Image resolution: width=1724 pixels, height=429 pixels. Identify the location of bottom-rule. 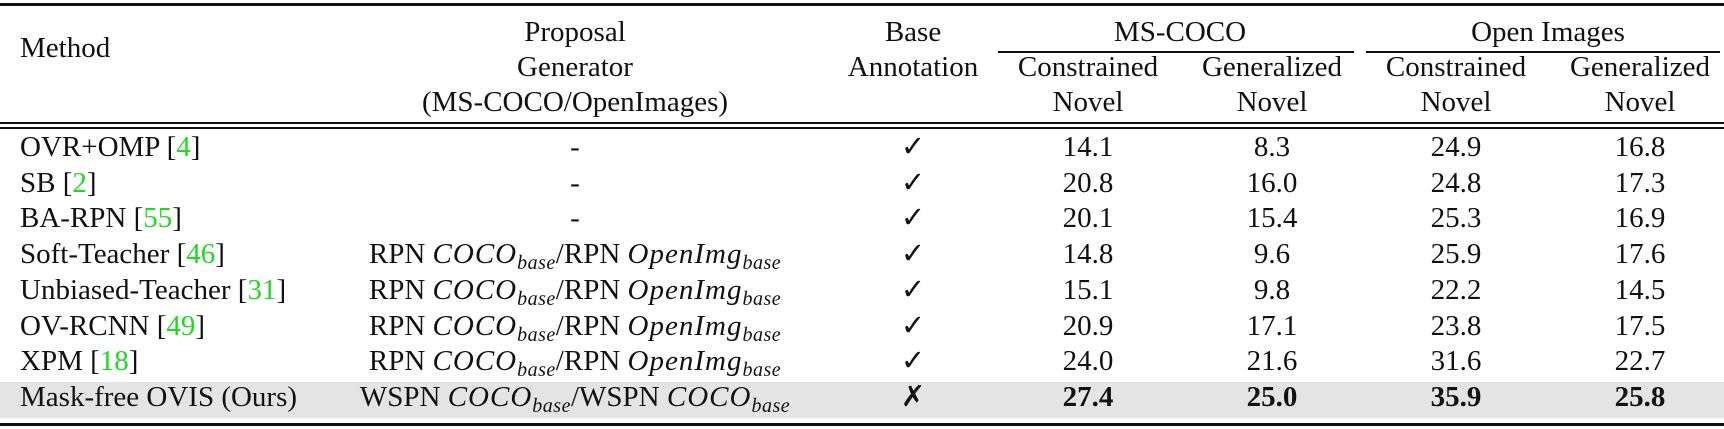
(862, 424).